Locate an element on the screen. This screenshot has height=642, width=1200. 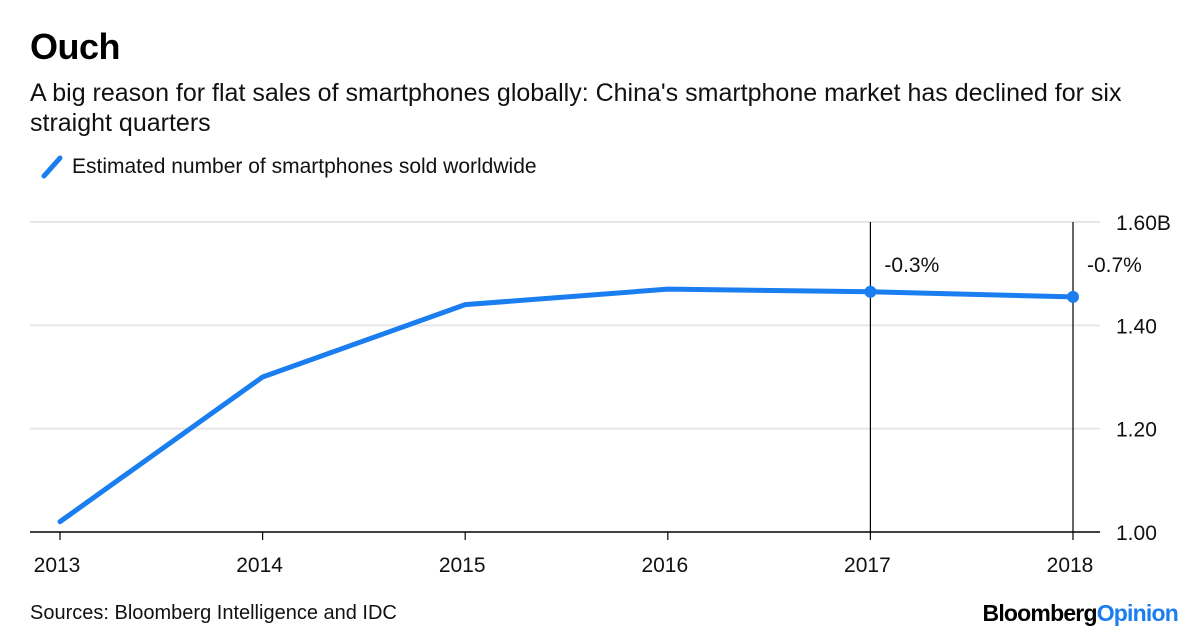
x-tick-label: 2014 is located at coordinates (259, 565).